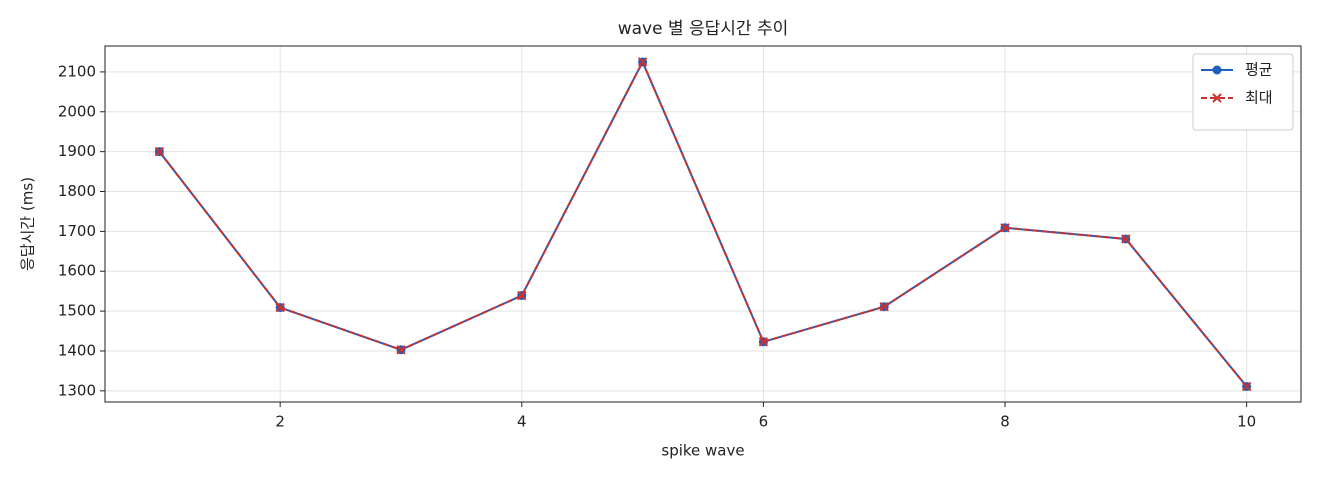 The image size is (1320, 480). What do you see at coordinates (77, 151) in the screenshot?
I see `y-tick-label: 1900` at bounding box center [77, 151].